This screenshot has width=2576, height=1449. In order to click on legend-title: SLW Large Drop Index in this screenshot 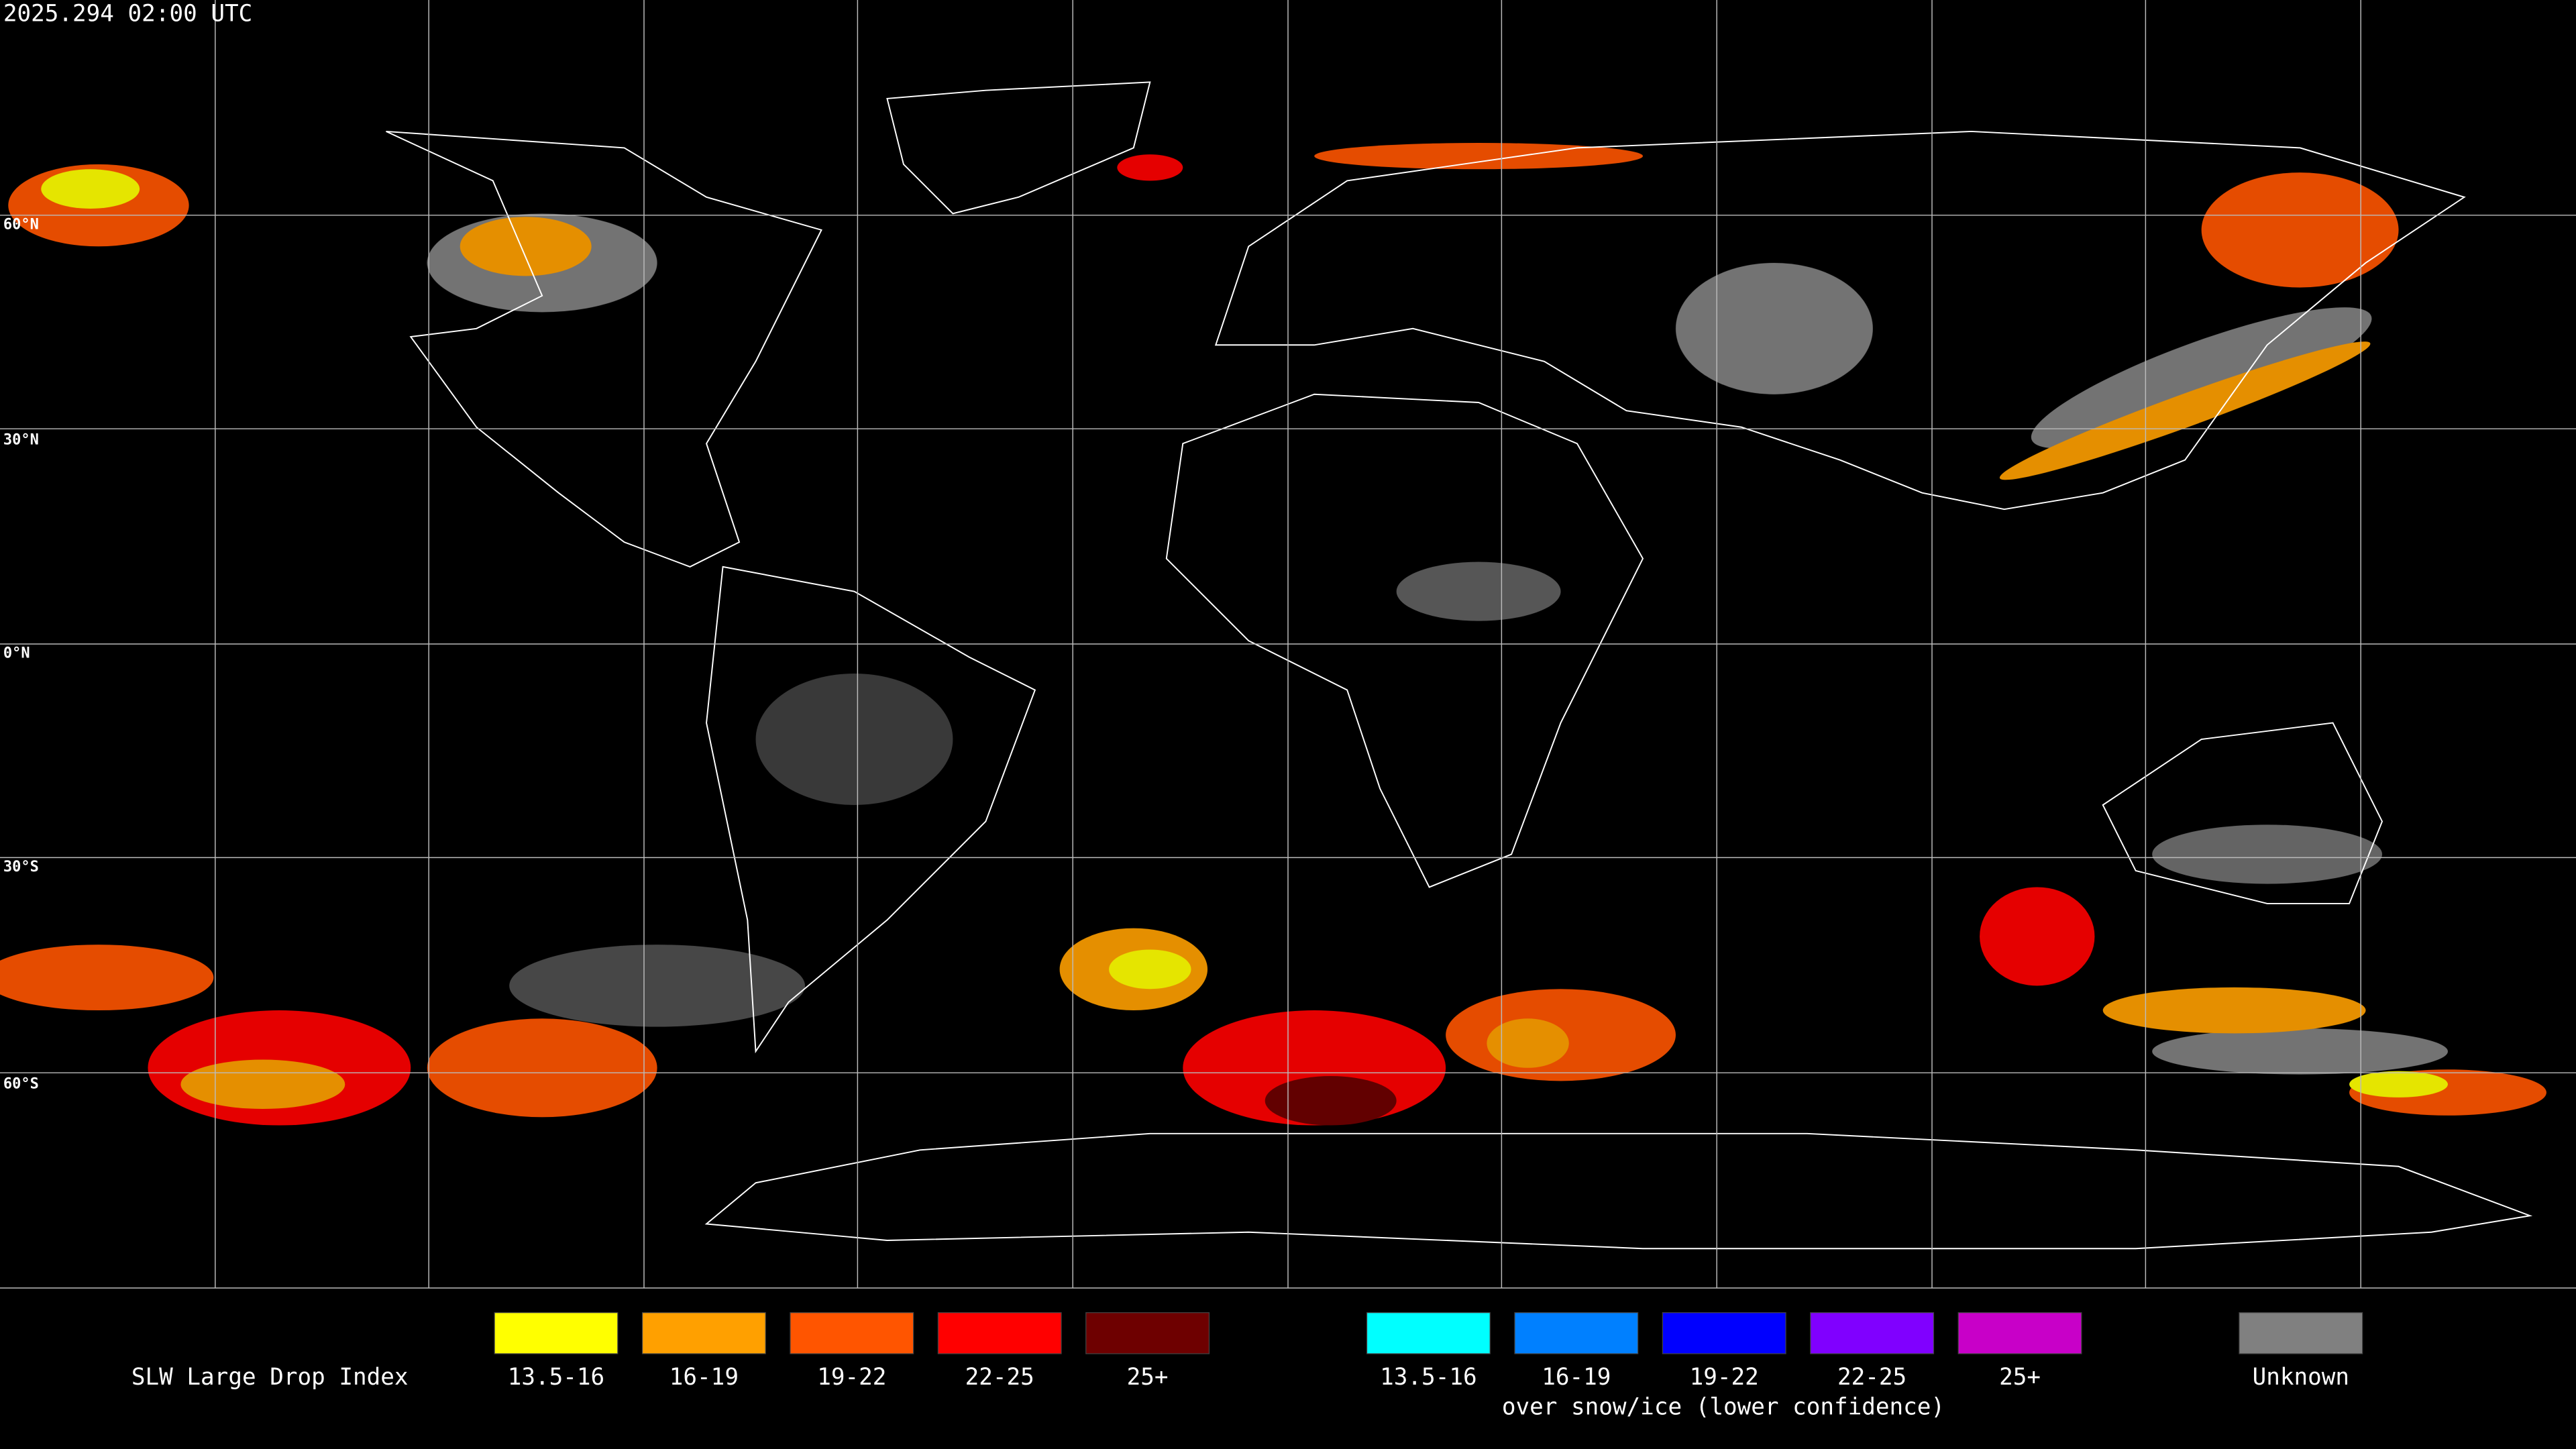, I will do `click(270, 1377)`.